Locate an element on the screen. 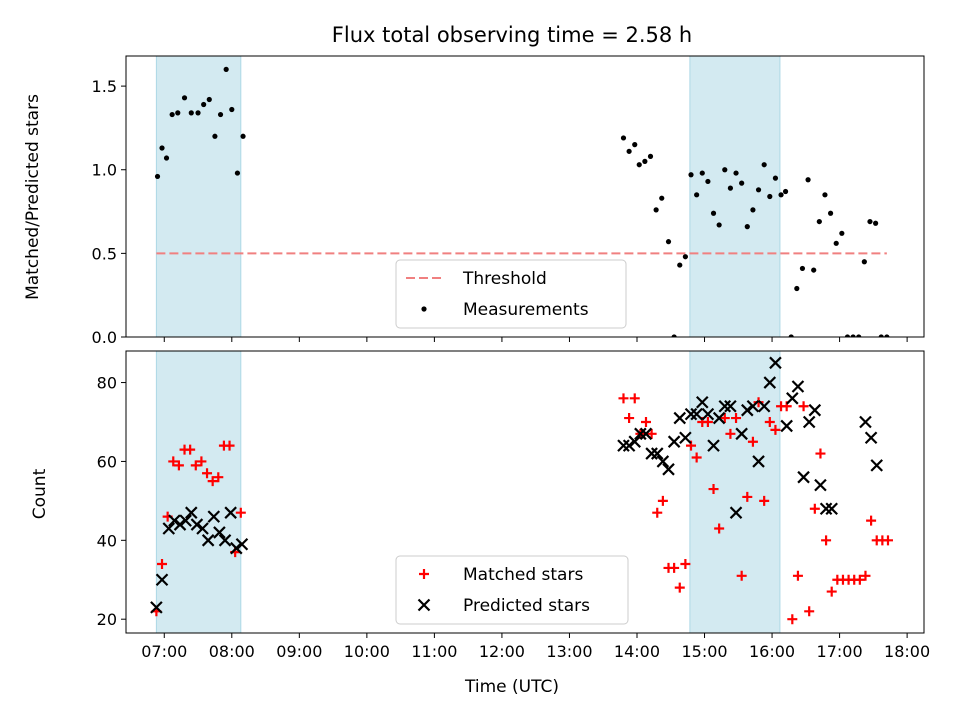 The height and width of the screenshot is (720, 960). top-y-tick-label: 0.0 is located at coordinates (104, 337).